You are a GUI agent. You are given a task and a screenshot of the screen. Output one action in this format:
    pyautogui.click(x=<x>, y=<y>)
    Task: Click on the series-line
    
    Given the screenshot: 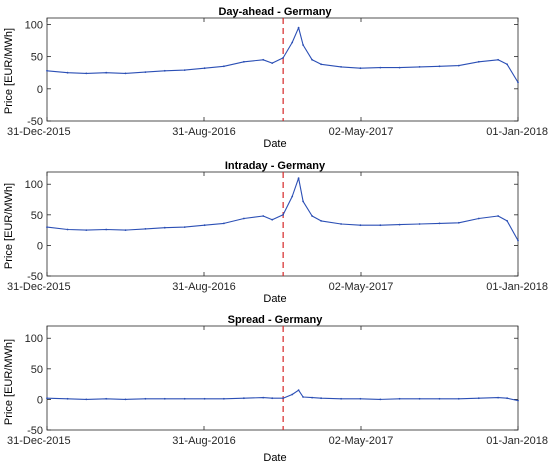 What is the action you would take?
    pyautogui.click(x=282, y=395)
    